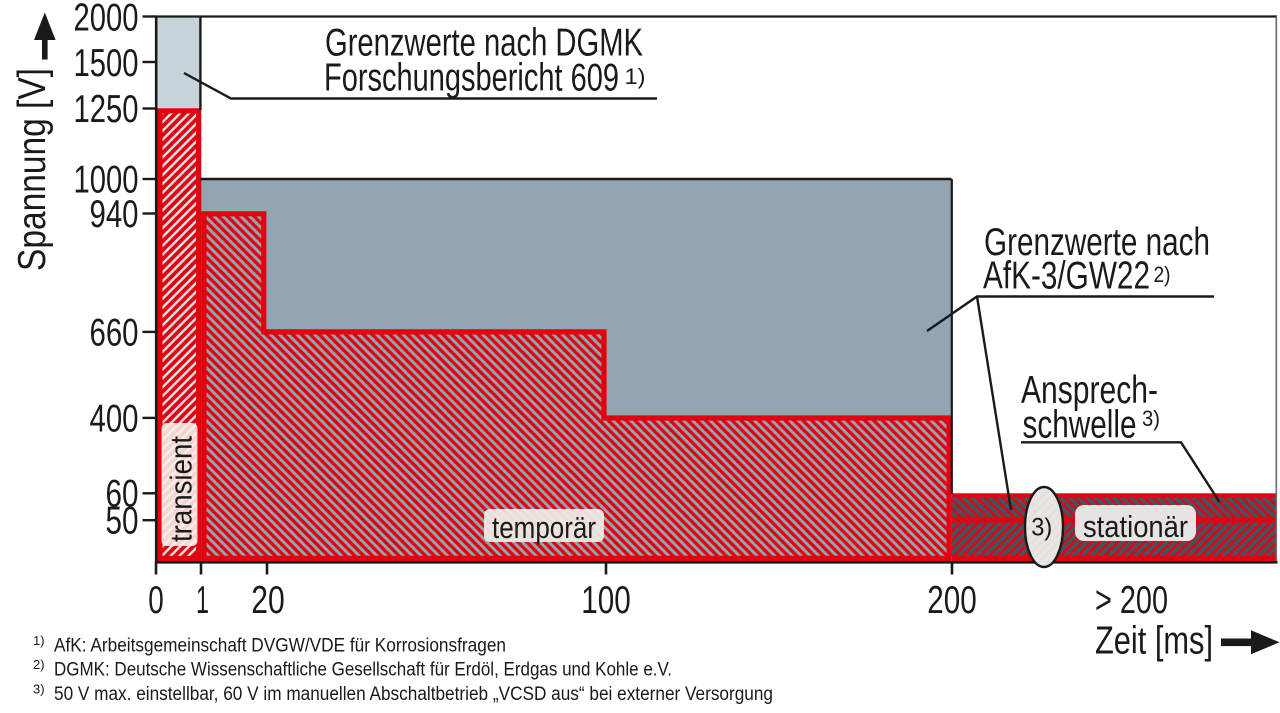  What do you see at coordinates (1131, 600) in the screenshot?
I see `svg-text: > 200` at bounding box center [1131, 600].